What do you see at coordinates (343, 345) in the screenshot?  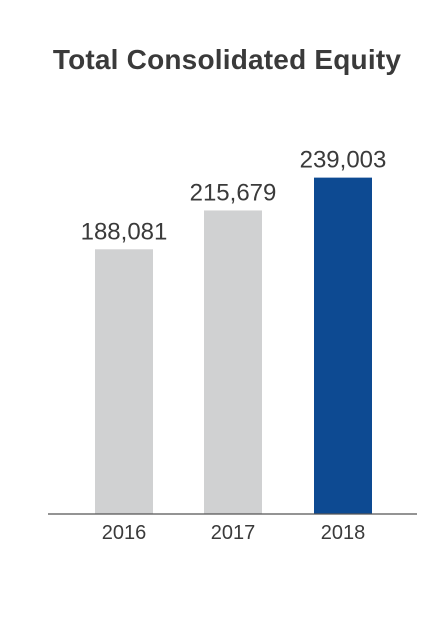 I see `bar-2018` at bounding box center [343, 345].